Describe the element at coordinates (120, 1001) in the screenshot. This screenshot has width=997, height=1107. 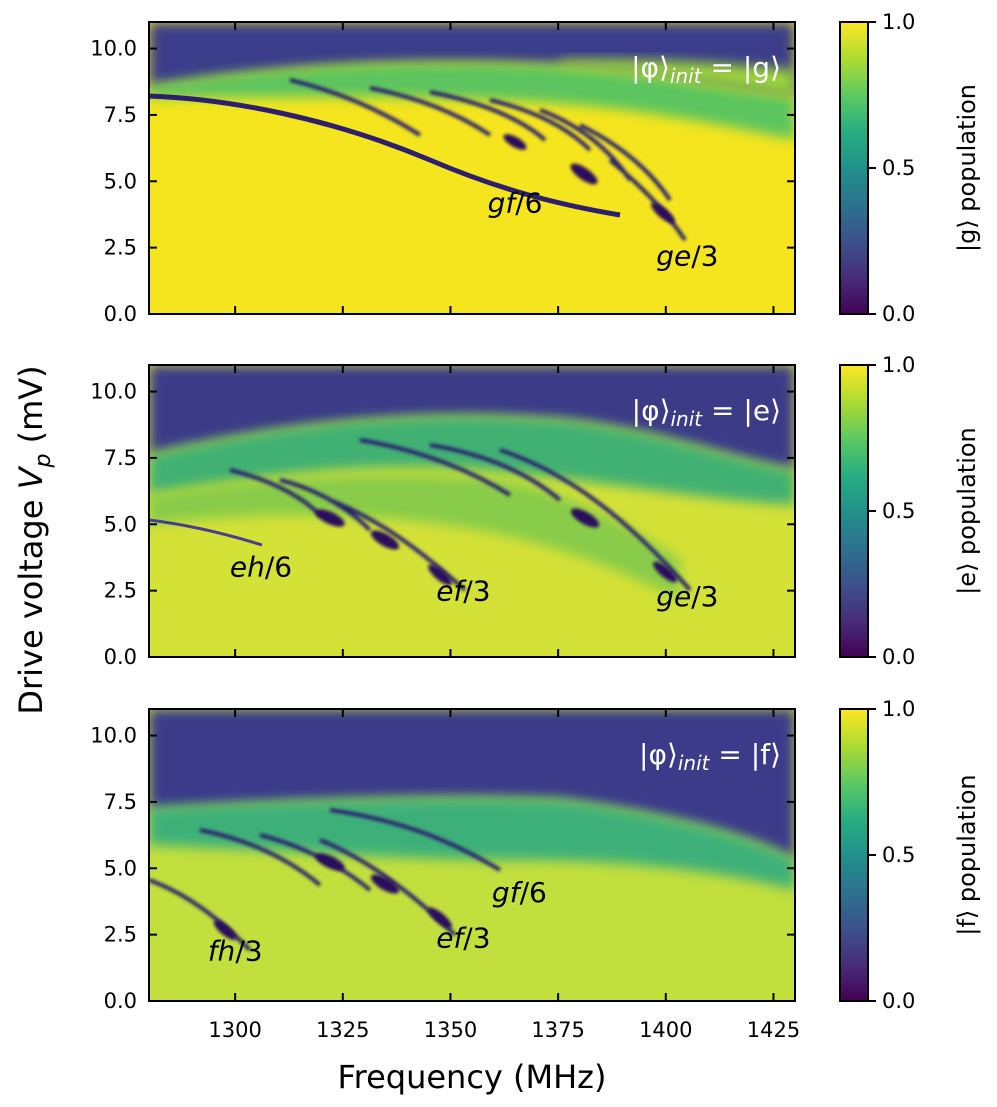
I see `y-tick-label-3-0: 0.0` at that location.